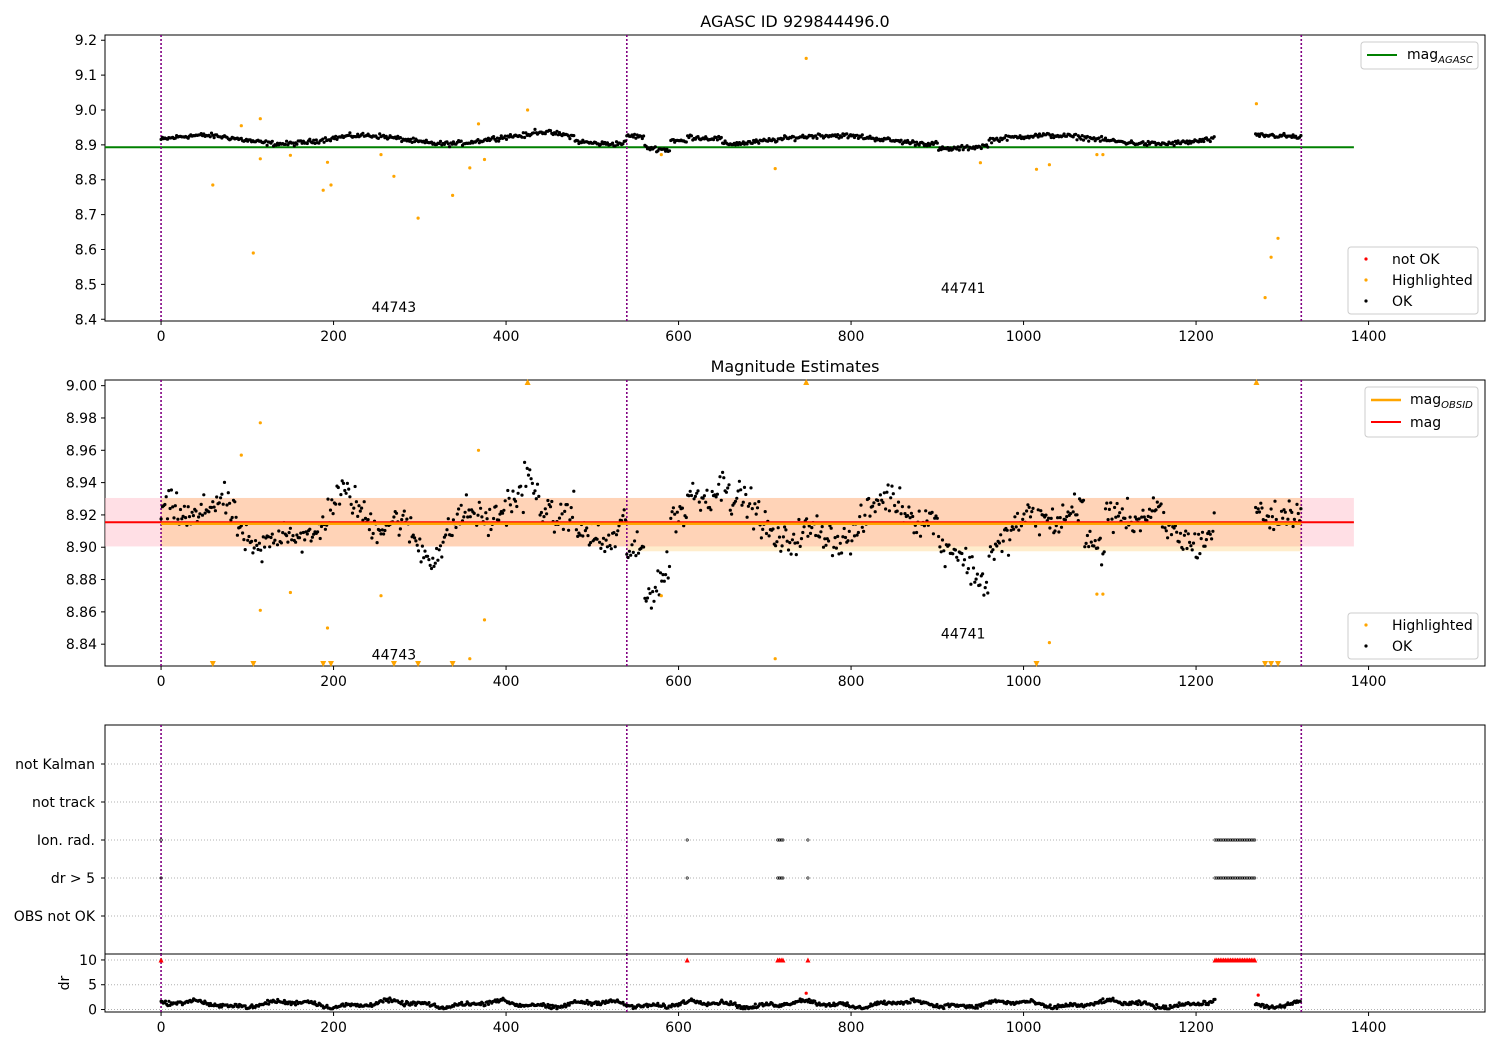  Describe the element at coordinates (333, 337) in the screenshot. I see `x-tick-label: 200` at that location.